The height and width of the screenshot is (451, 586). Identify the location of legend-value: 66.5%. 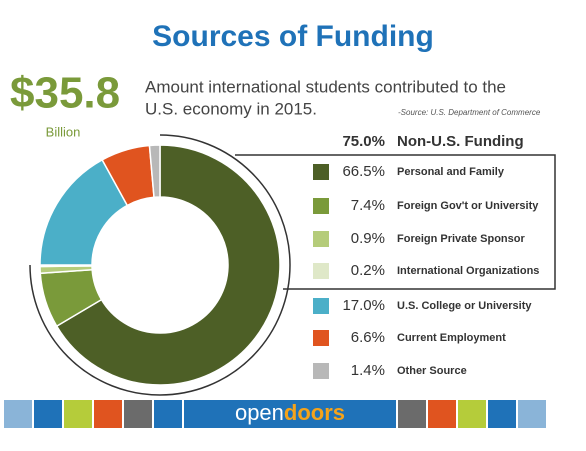
(363, 171).